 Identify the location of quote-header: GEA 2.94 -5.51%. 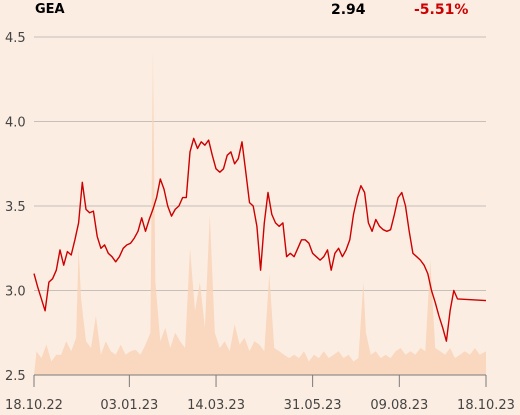
(260, 11).